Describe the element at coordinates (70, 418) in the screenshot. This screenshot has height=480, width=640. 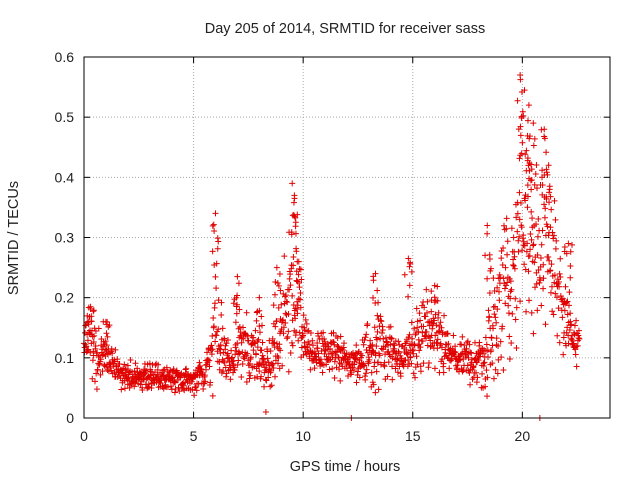
I see `y-tick-label: 0` at that location.